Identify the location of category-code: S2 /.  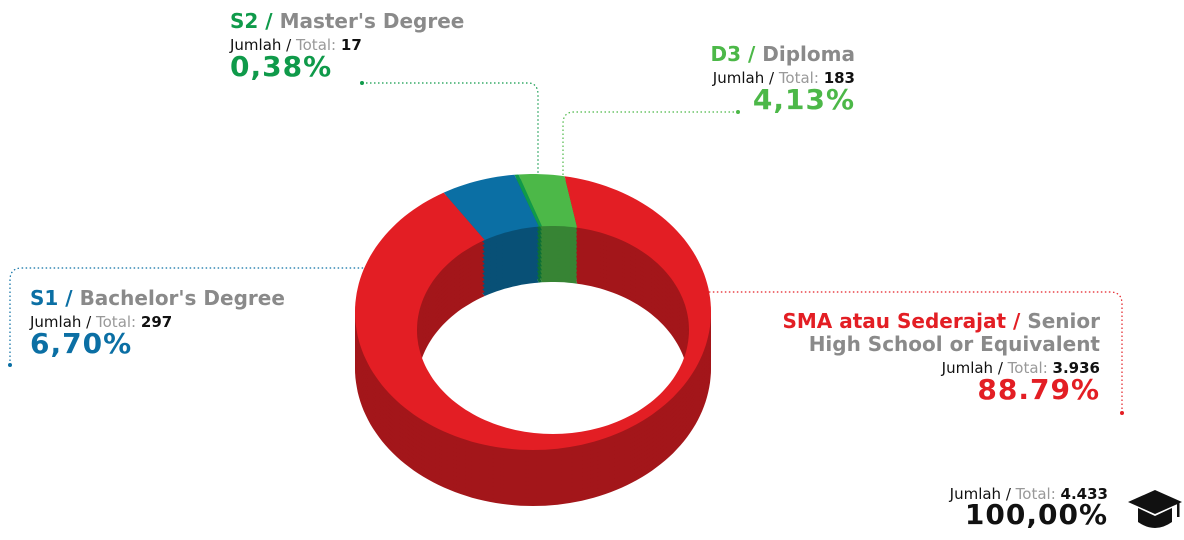
(251, 21).